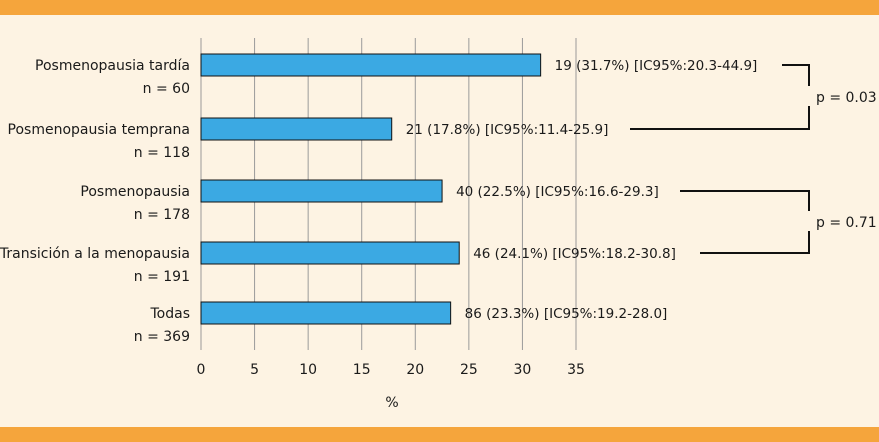 The image size is (879, 442). I want to click on data-label: 40 (22.5%) [IC95%:16.6-29.3], so click(557, 192).